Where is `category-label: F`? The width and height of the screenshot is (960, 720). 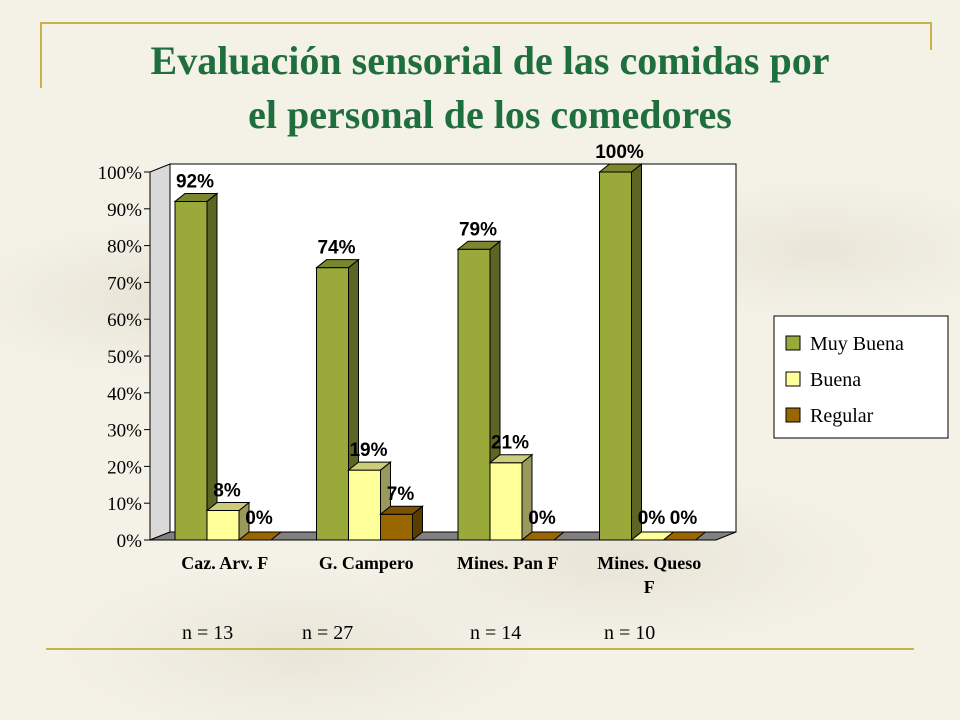 category-label: F is located at coordinates (649, 587).